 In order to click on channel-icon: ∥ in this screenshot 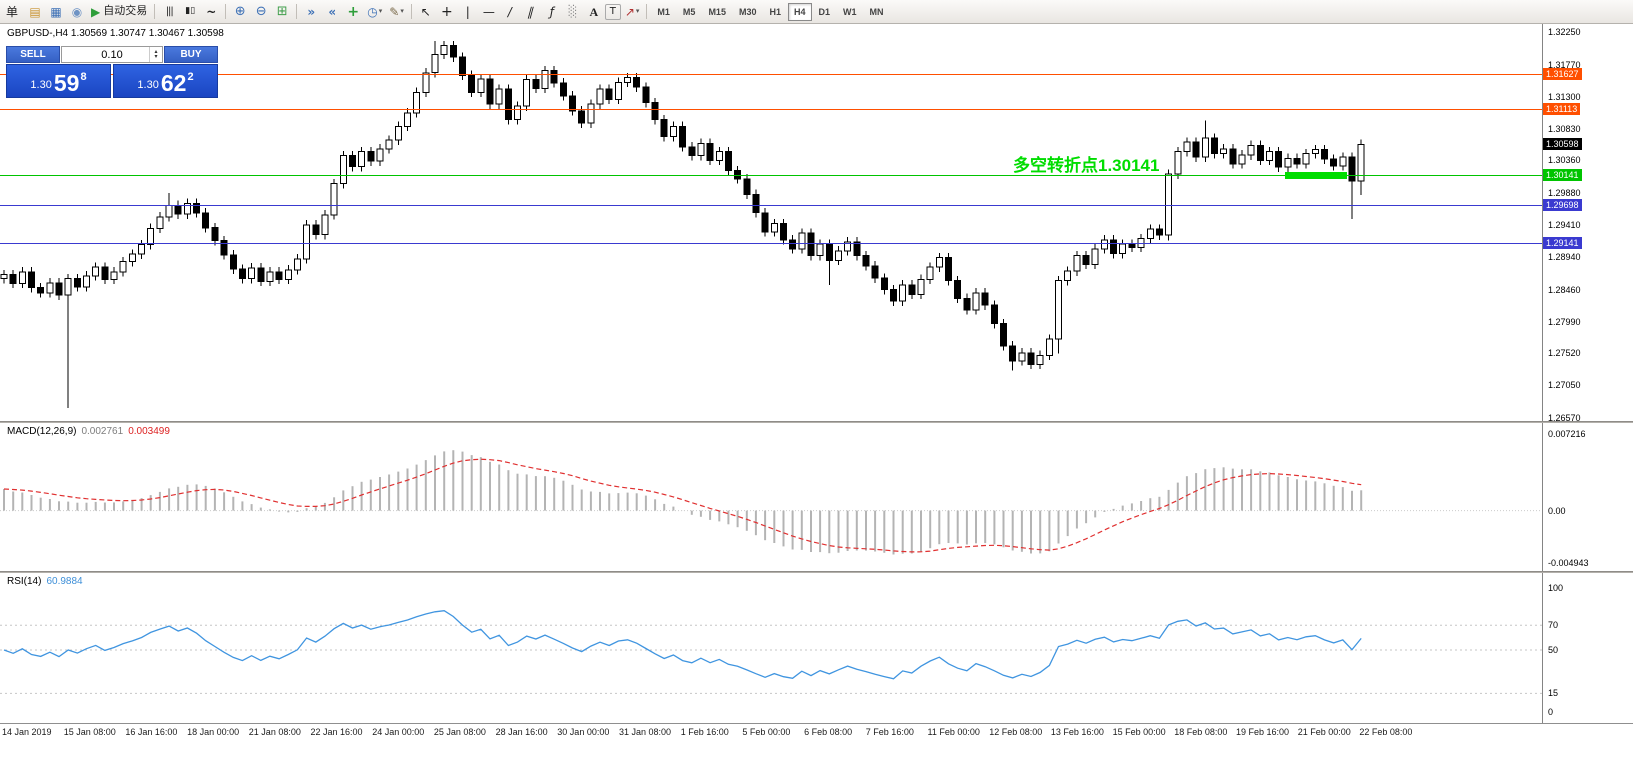, I will do `click(530, 12)`.